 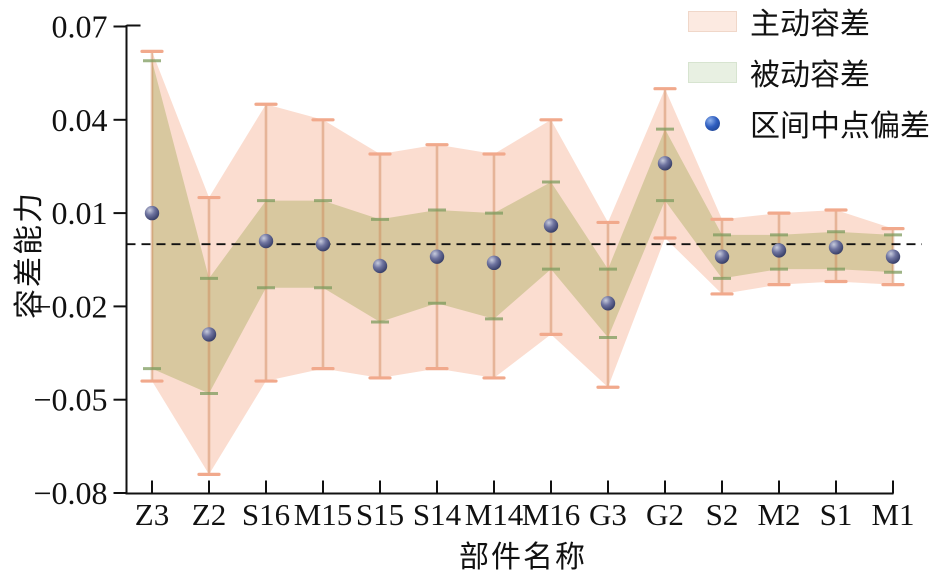 What do you see at coordinates (665, 163) in the screenshot?
I see `data-point-G2` at bounding box center [665, 163].